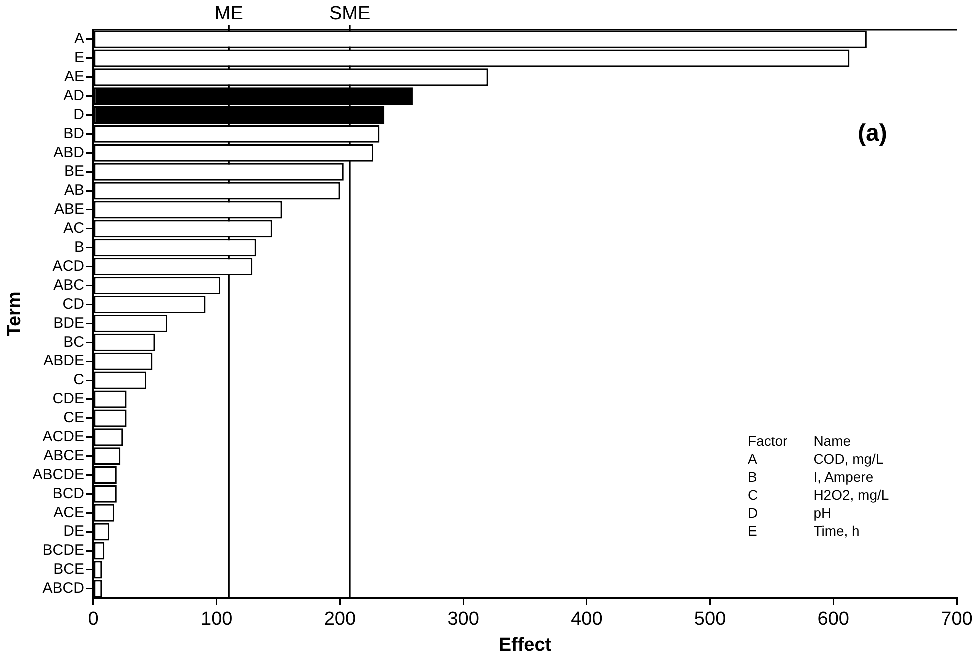 This screenshot has height=657, width=977. Describe the element at coordinates (464, 619) in the screenshot. I see `x-tick-label: 300` at that location.